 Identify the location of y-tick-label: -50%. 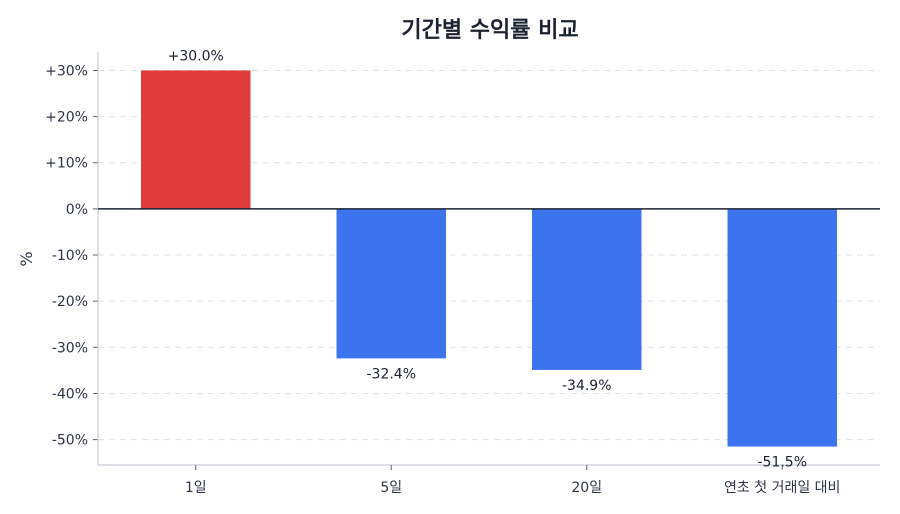
(70, 441).